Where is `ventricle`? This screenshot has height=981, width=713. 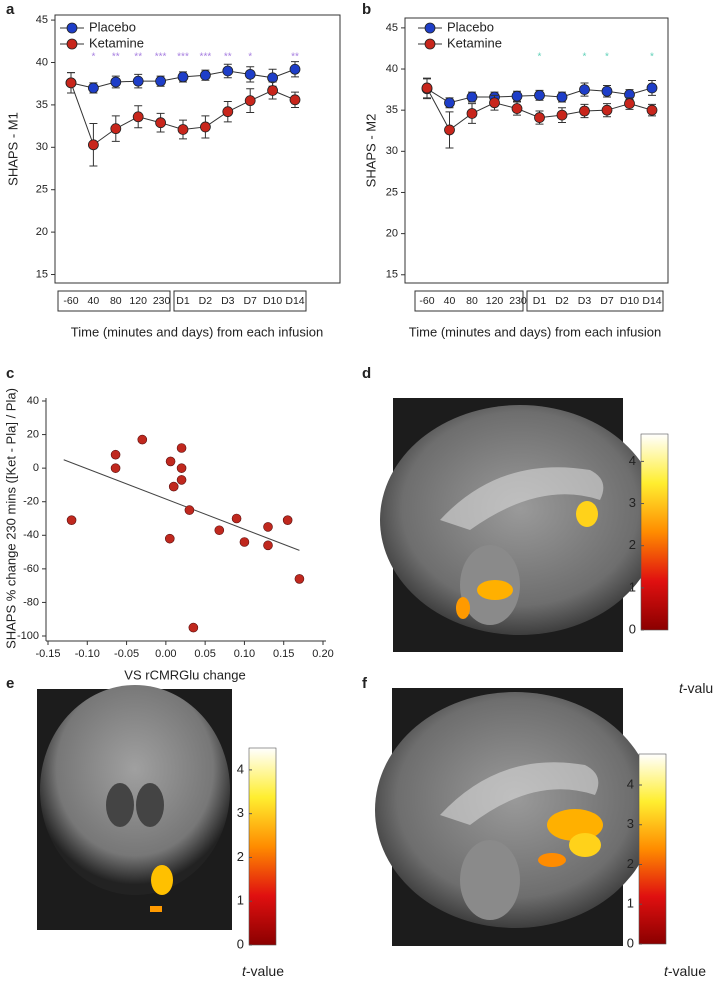 ventricle is located at coordinates (150, 805).